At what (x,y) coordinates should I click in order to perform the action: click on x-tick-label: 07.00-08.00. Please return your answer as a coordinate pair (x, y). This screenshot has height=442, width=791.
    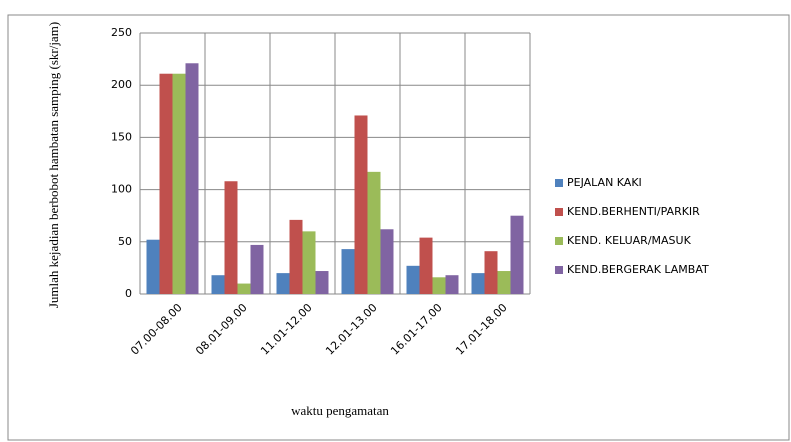
    Looking at the image, I should click on (156, 329).